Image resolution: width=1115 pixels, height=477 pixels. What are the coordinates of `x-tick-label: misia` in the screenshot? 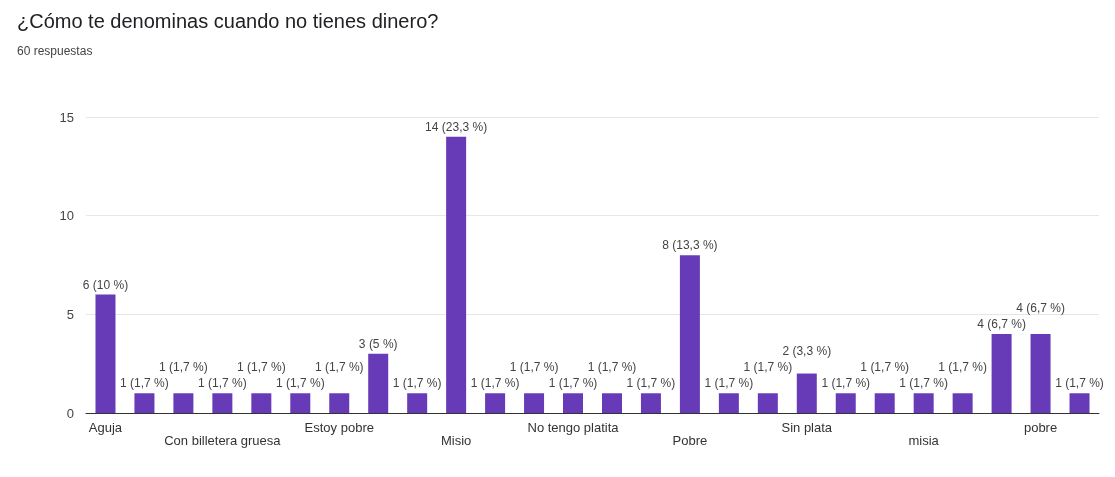 It's located at (924, 440).